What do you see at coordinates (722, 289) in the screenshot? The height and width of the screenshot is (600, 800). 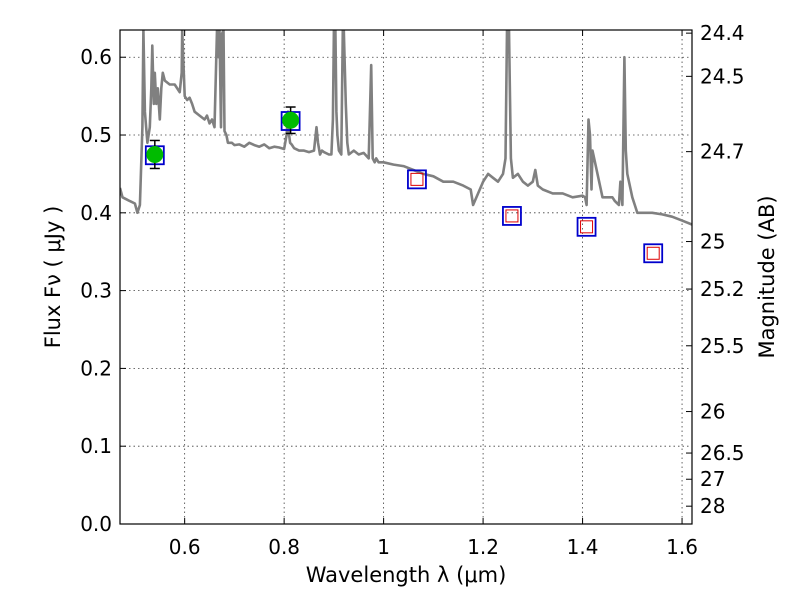 I see `y2-tick-label: 25.2` at bounding box center [722, 289].